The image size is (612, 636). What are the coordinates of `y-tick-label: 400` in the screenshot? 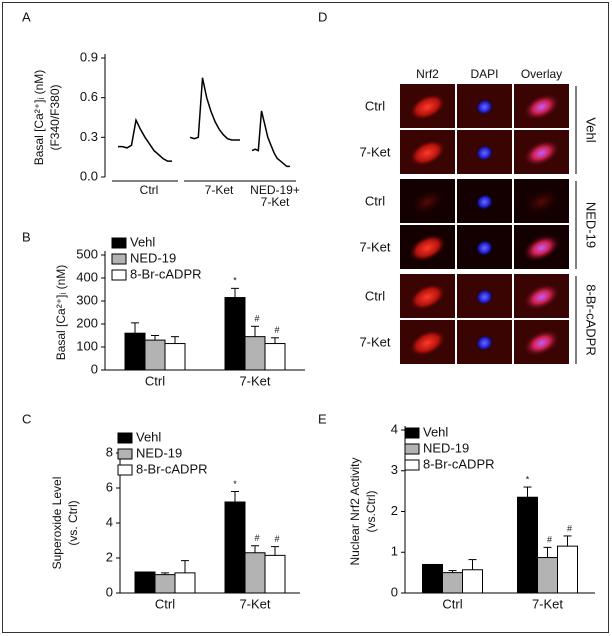 It's located at (87, 276).